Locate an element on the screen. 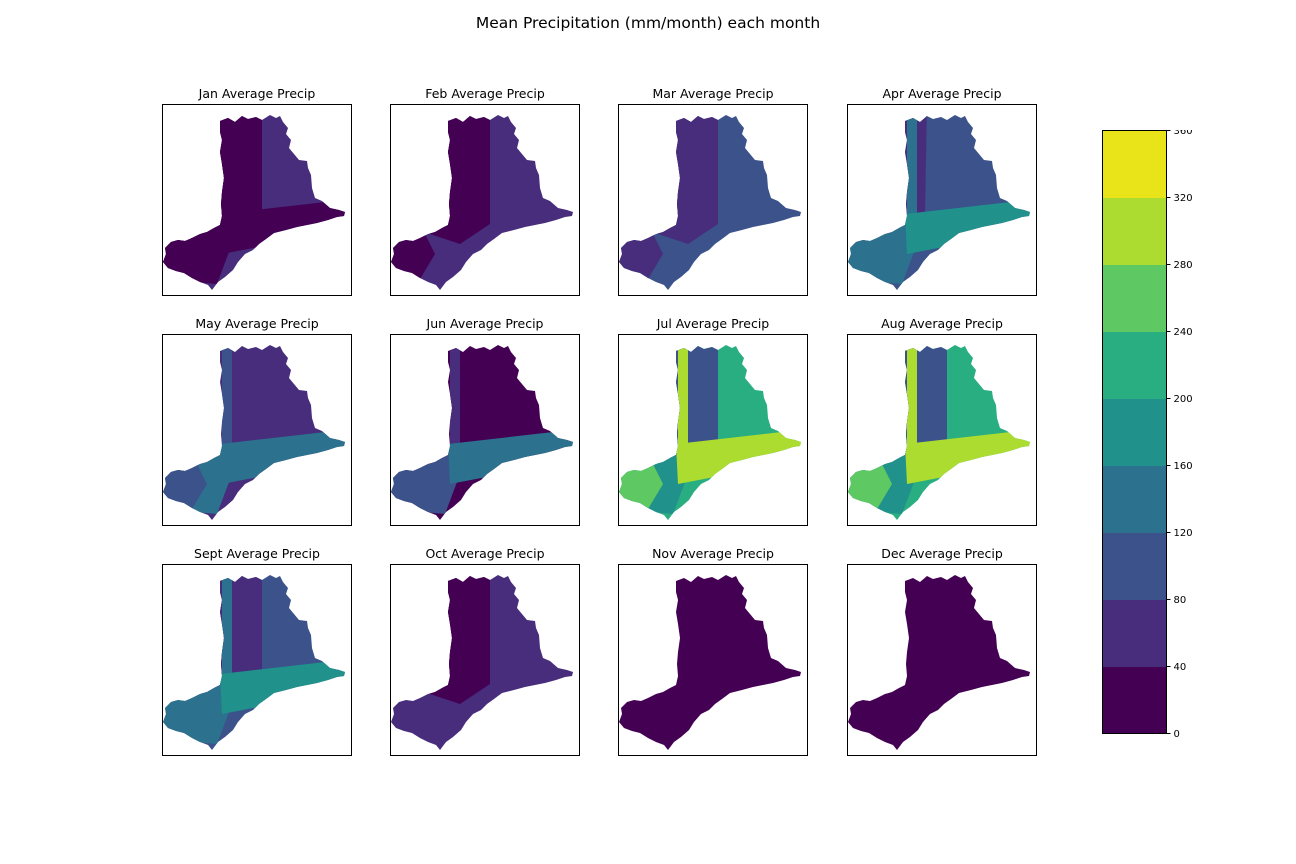 This screenshot has width=1296, height=864. subplot-dec: Dec Average Precip is located at coordinates (942, 651).